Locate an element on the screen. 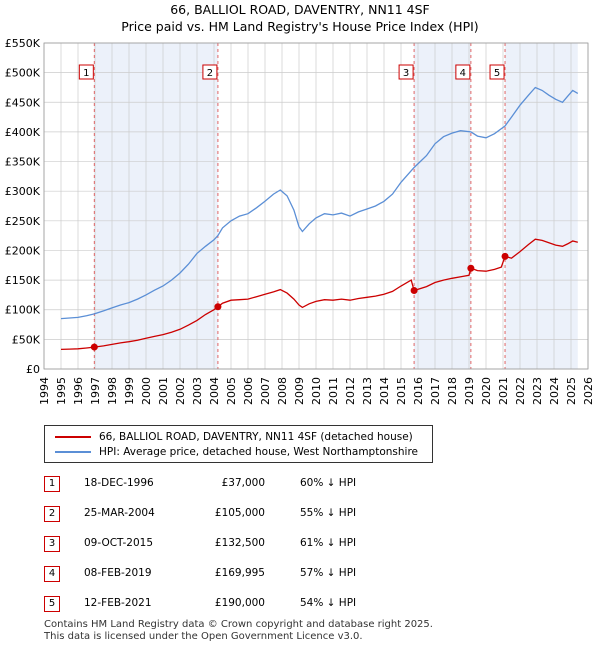  sale-label-box: 3 is located at coordinates (406, 72).